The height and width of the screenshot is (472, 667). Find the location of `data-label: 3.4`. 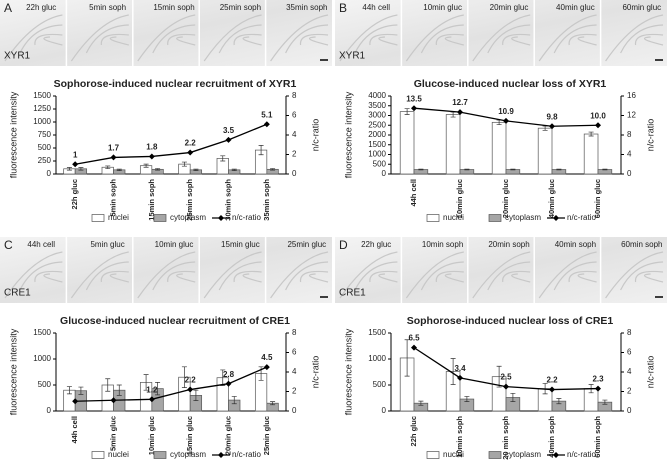

data-label: 3.4 is located at coordinates (460, 368).